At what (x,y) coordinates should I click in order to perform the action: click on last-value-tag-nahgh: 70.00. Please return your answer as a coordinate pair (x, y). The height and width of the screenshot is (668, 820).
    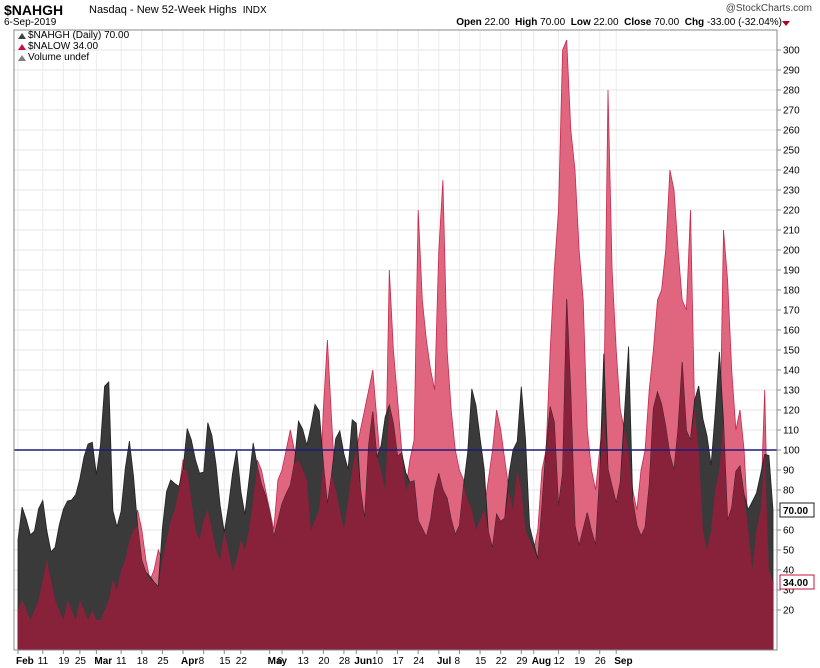
    Looking at the image, I should click on (797, 510).